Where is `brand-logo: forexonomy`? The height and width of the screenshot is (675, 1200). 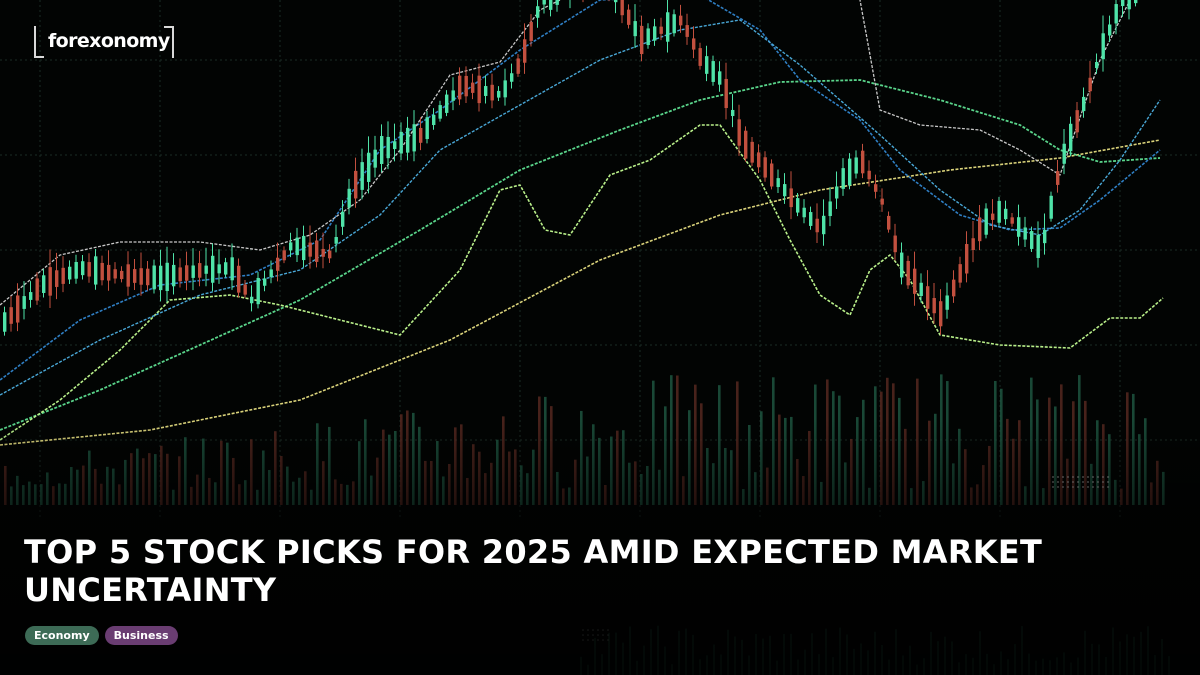 brand-logo: forexonomy is located at coordinates (104, 43).